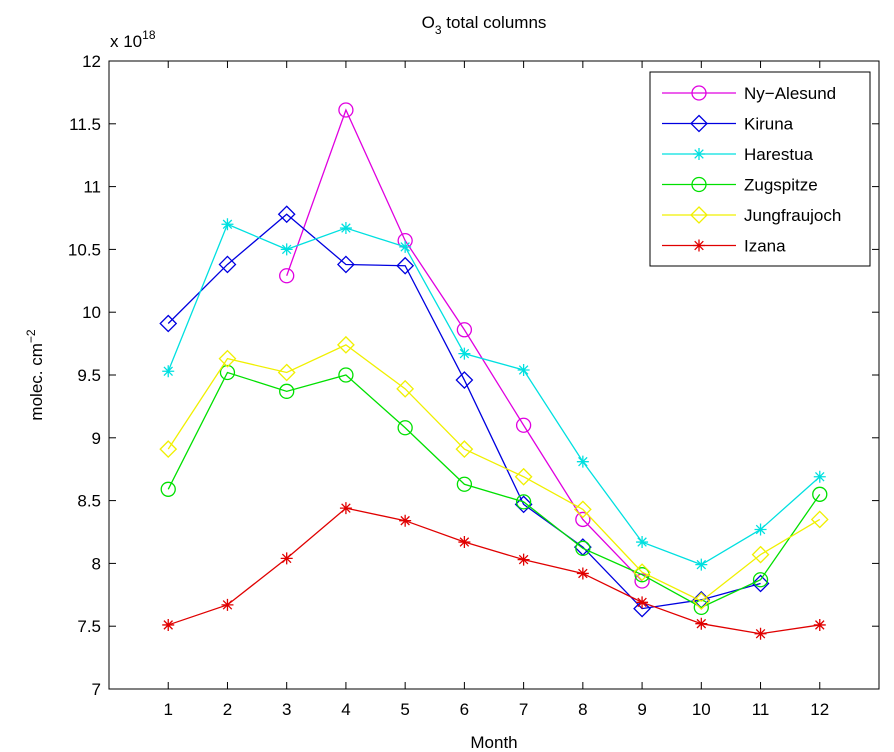 This screenshot has height=752, width=894. Describe the element at coordinates (484, 25) in the screenshot. I see `chart-title: O3 total columns` at that location.